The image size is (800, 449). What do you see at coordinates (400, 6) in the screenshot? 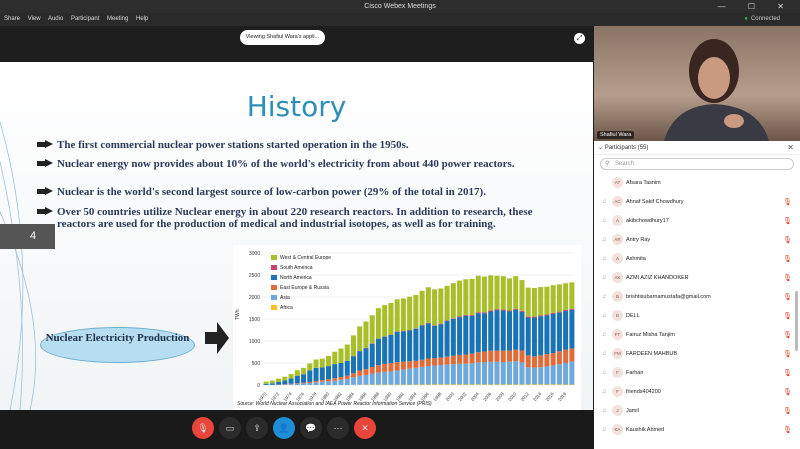
I see `title-bar: Cisco Webex Meetings — ☐ ✕` at bounding box center [400, 6].